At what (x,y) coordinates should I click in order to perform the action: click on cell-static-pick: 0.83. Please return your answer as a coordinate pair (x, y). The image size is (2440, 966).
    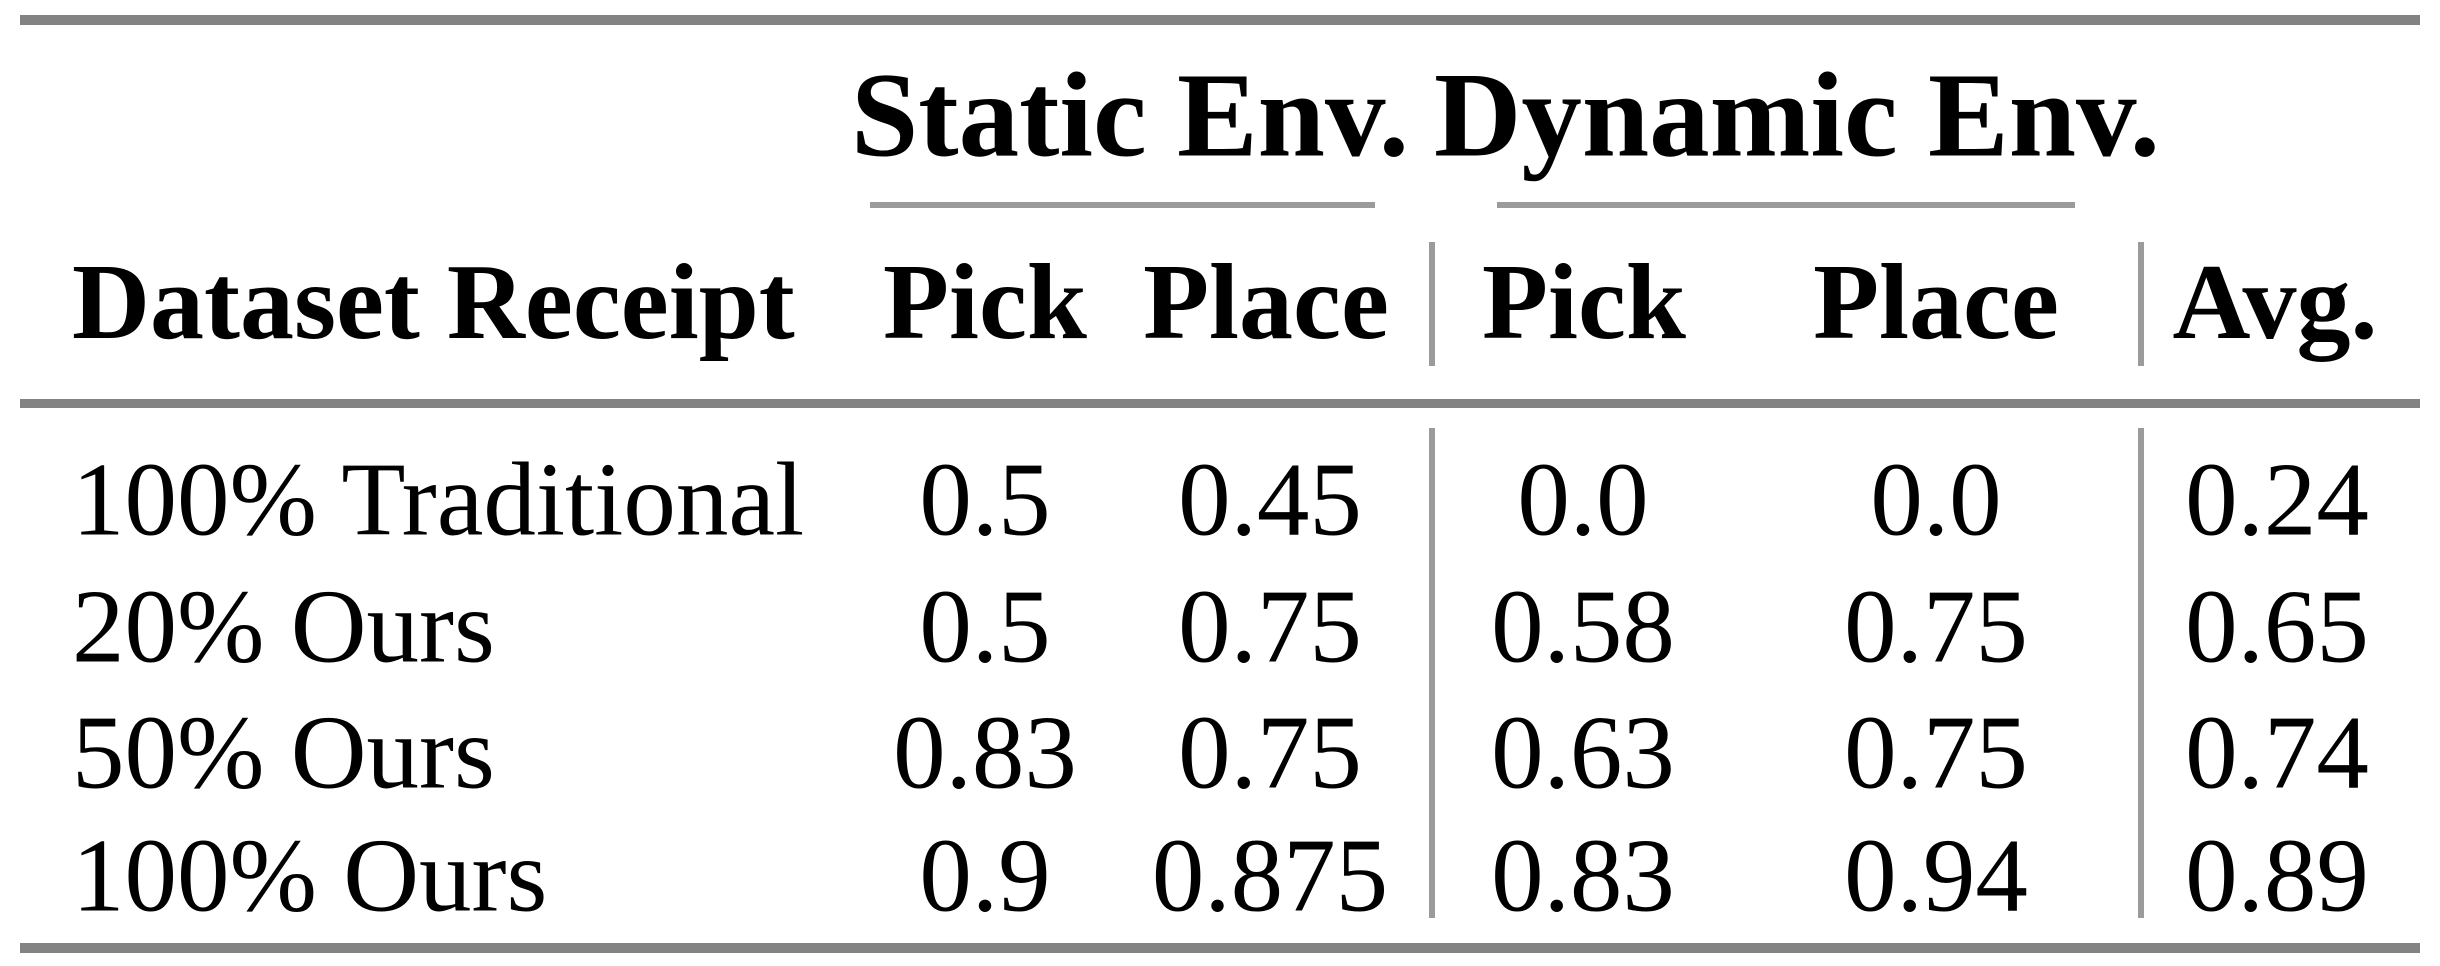
    Looking at the image, I should click on (985, 752).